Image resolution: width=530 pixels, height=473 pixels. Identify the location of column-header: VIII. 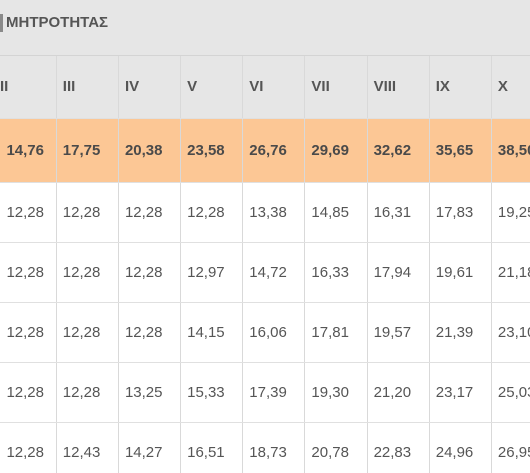
(398, 87).